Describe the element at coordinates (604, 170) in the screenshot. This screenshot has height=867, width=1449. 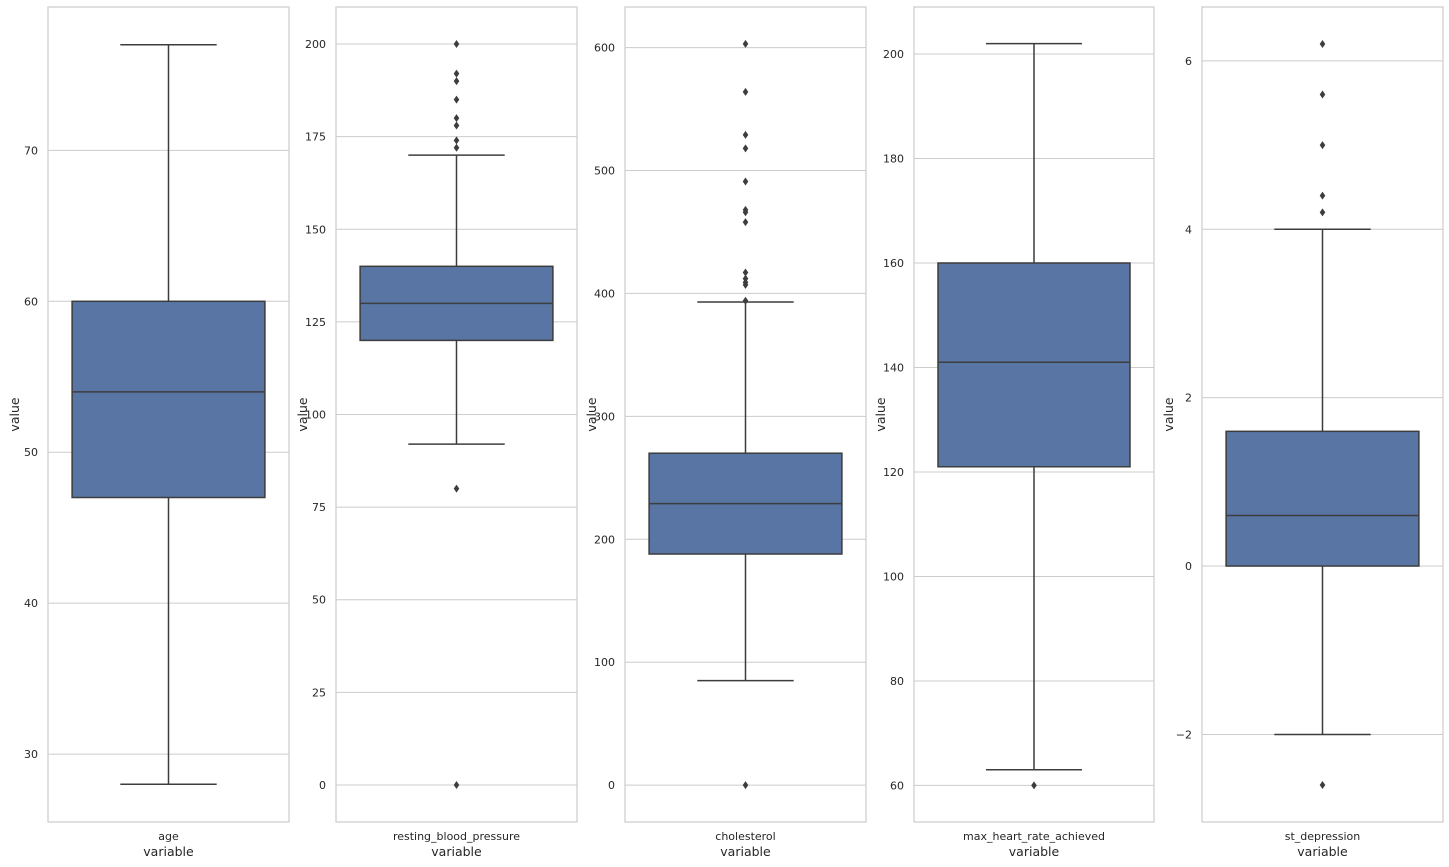
I see `y-tick-label: 500` at that location.